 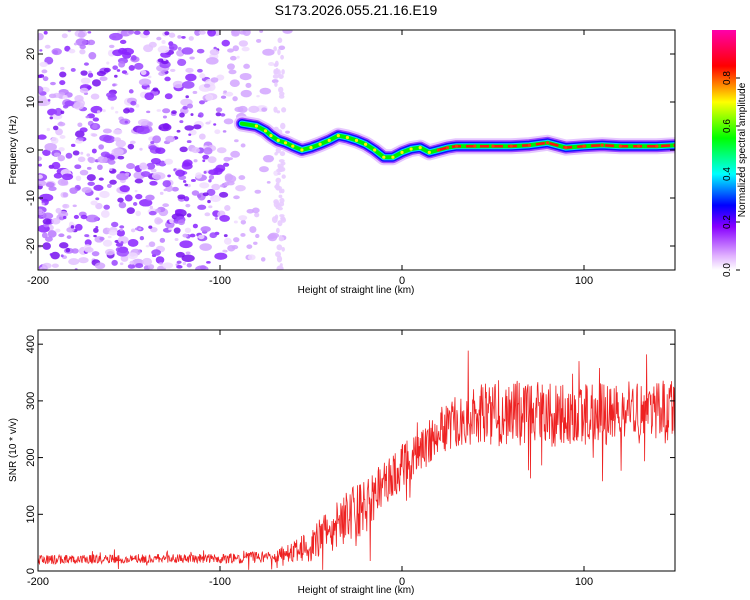 I want to click on snr-y-tick-label: 0, so click(x=31, y=571).